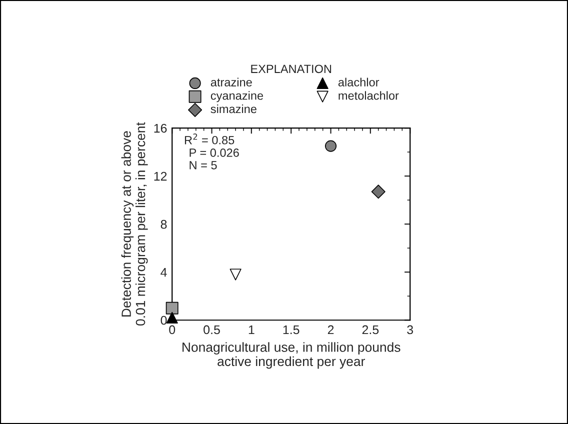 The height and width of the screenshot is (424, 568). What do you see at coordinates (214, 152) in the screenshot?
I see `annotation: P = 0.026` at bounding box center [214, 152].